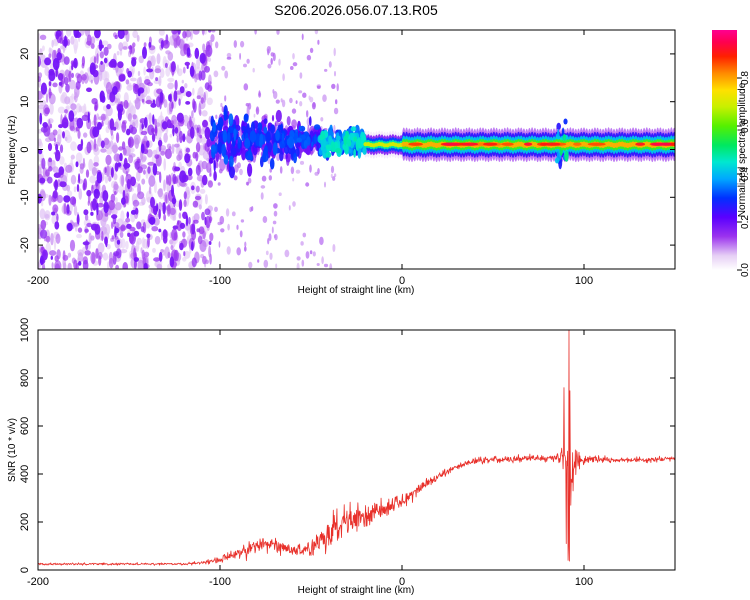 Image resolution: width=750 pixels, height=600 pixels. Describe the element at coordinates (38, 281) in the screenshot. I see `spectrogram-x-tick-label: -200` at that location.